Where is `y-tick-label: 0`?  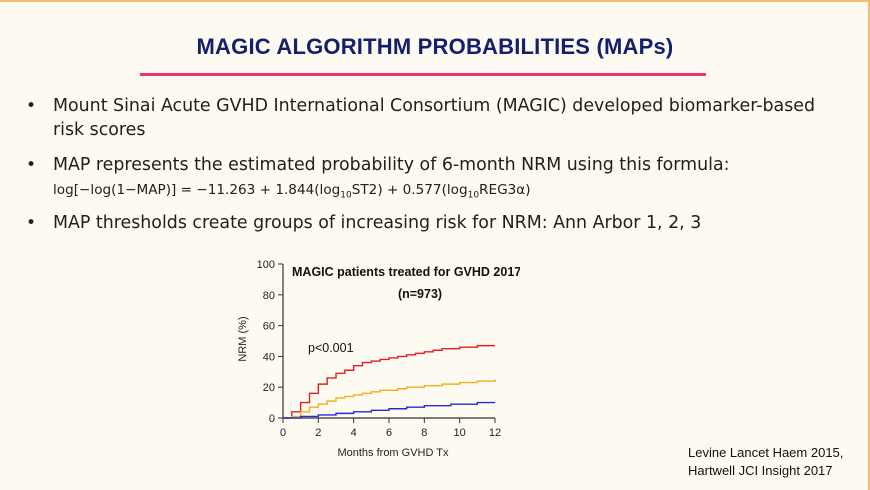 y-tick-label: 0 is located at coordinates (272, 419).